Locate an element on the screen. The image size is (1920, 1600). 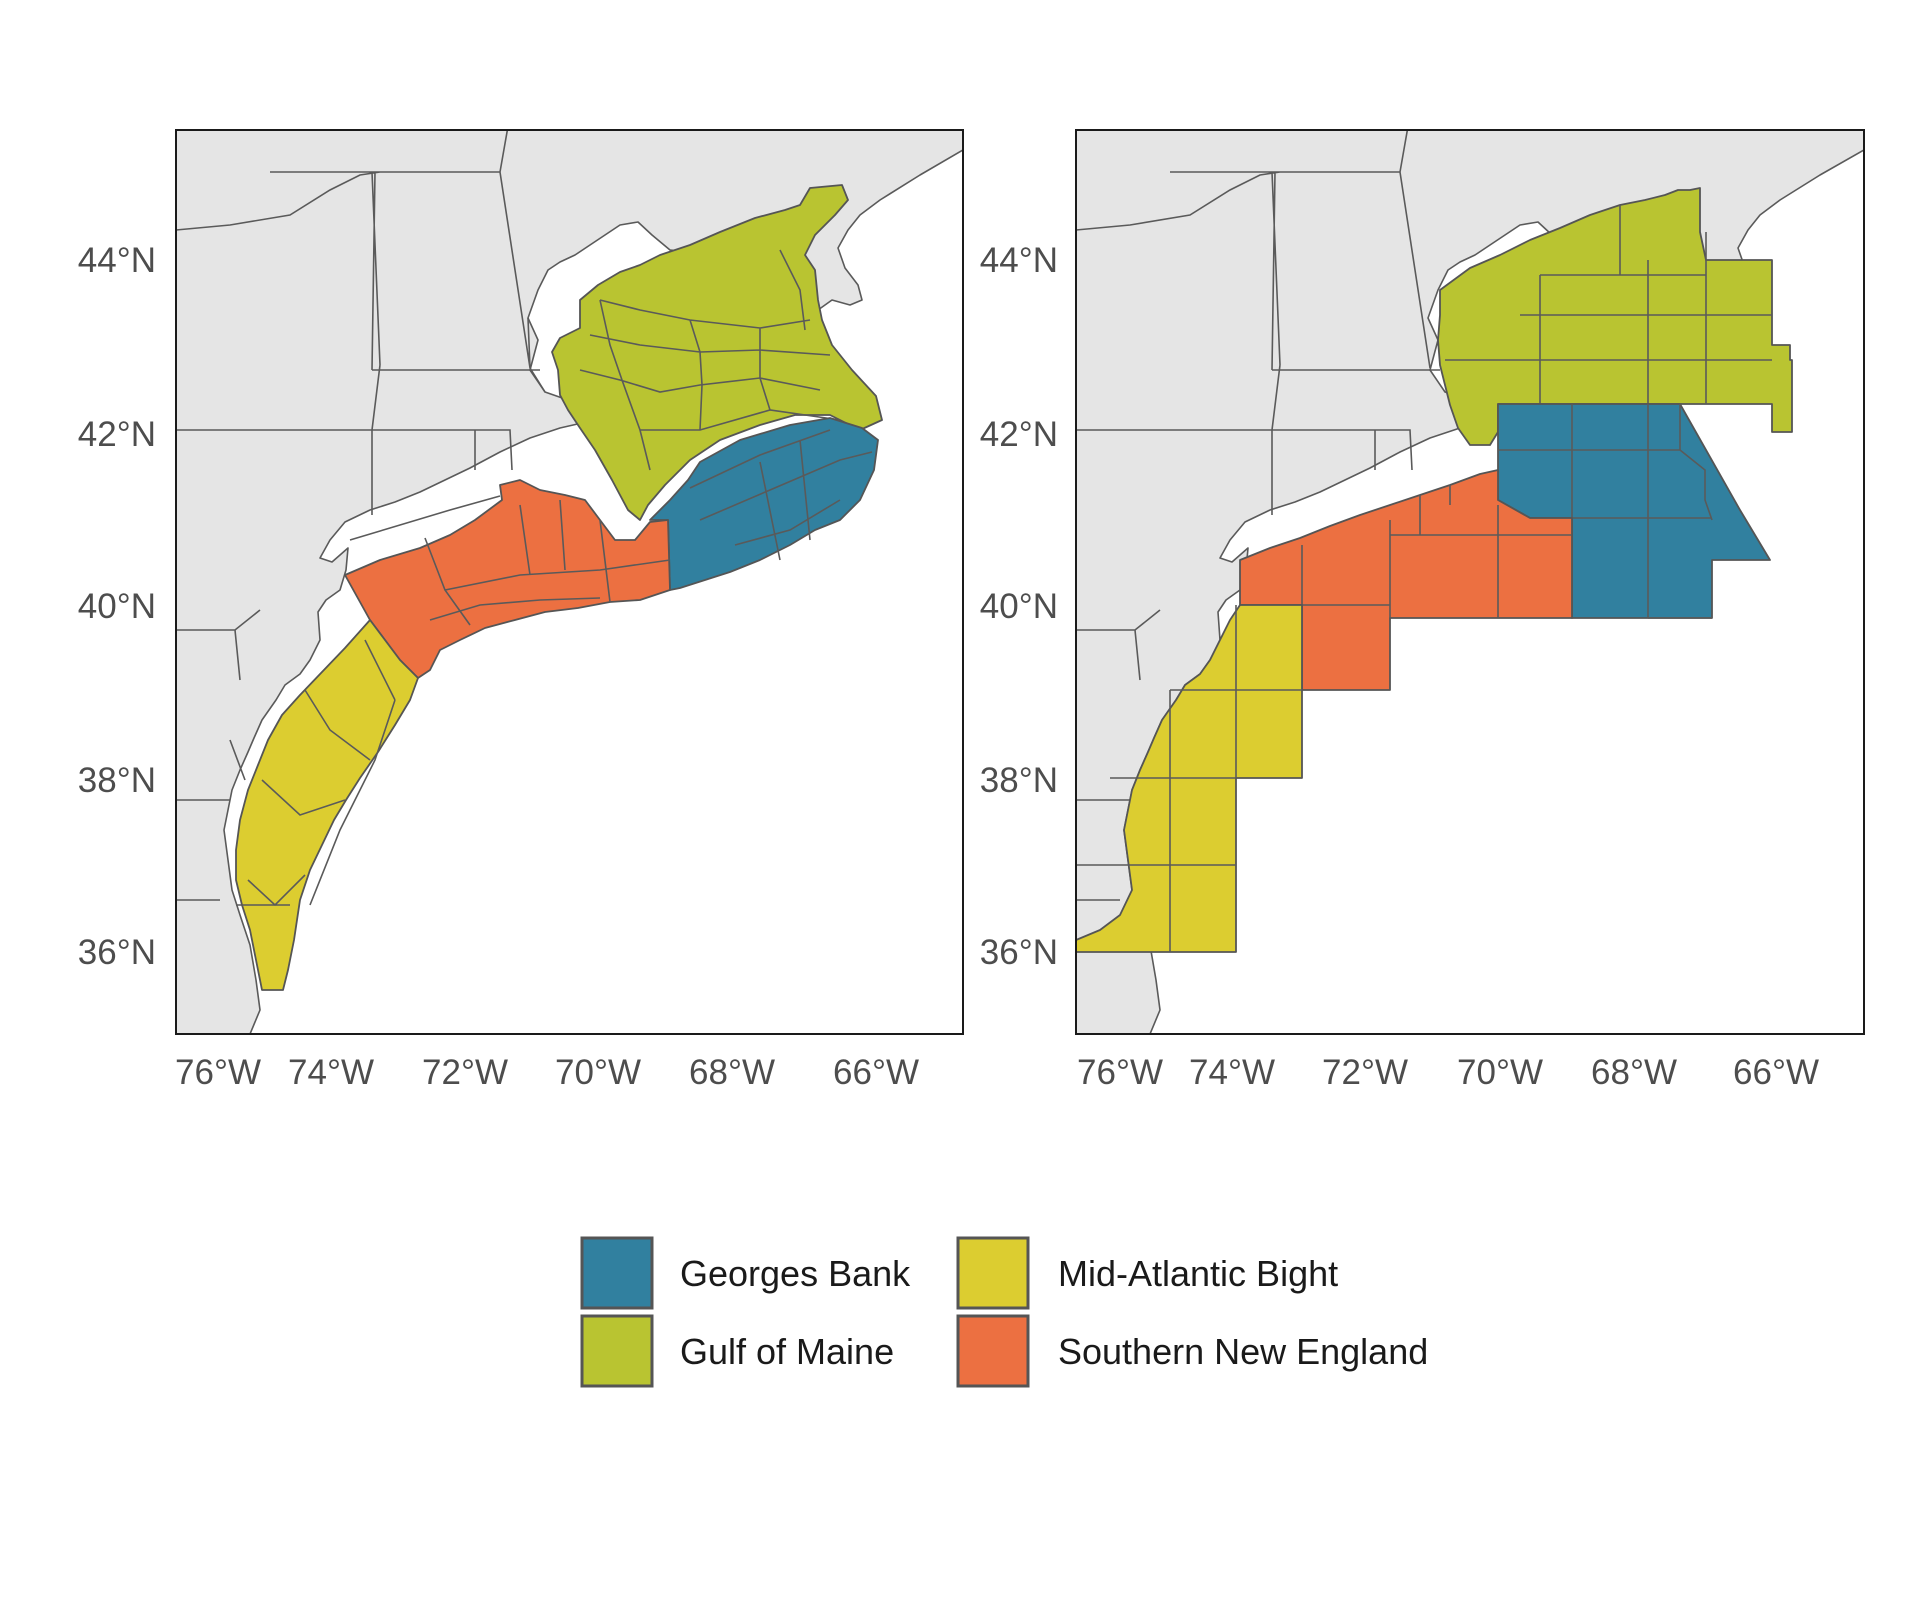
legend-label-gulf-of-maine: Gulf of Maine is located at coordinates (787, 1351).